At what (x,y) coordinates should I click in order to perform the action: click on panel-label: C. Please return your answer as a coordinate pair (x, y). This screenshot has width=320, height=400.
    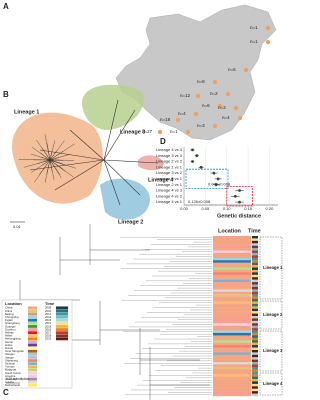
    Looking at the image, I should click on (6, 392).